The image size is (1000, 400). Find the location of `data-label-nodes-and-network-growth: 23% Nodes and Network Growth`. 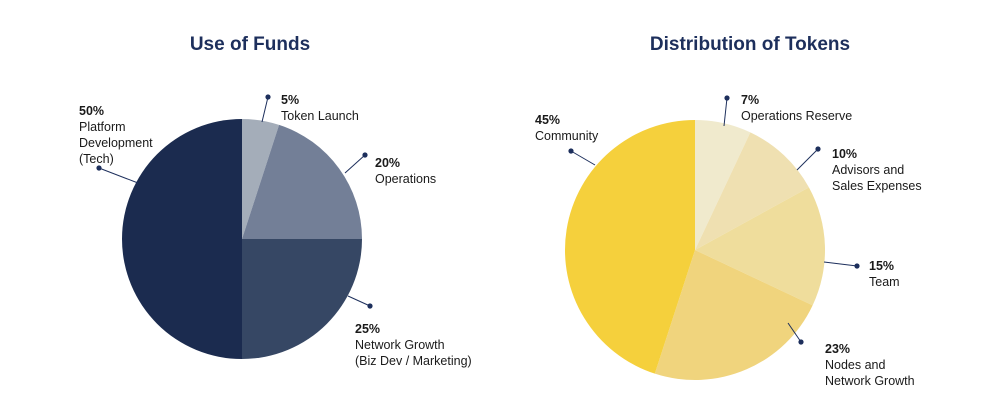

data-label-nodes-and-network-growth: 23% Nodes and Network Growth is located at coordinates (870, 365).